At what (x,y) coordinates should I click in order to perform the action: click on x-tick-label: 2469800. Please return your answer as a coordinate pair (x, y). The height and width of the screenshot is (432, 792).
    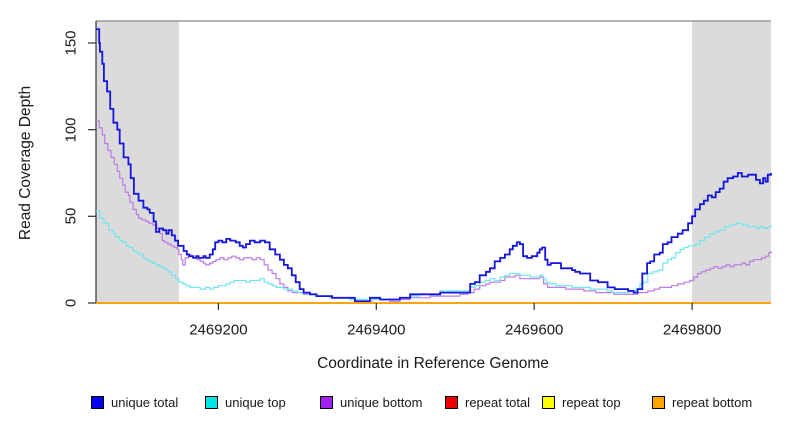
    Looking at the image, I should click on (692, 330).